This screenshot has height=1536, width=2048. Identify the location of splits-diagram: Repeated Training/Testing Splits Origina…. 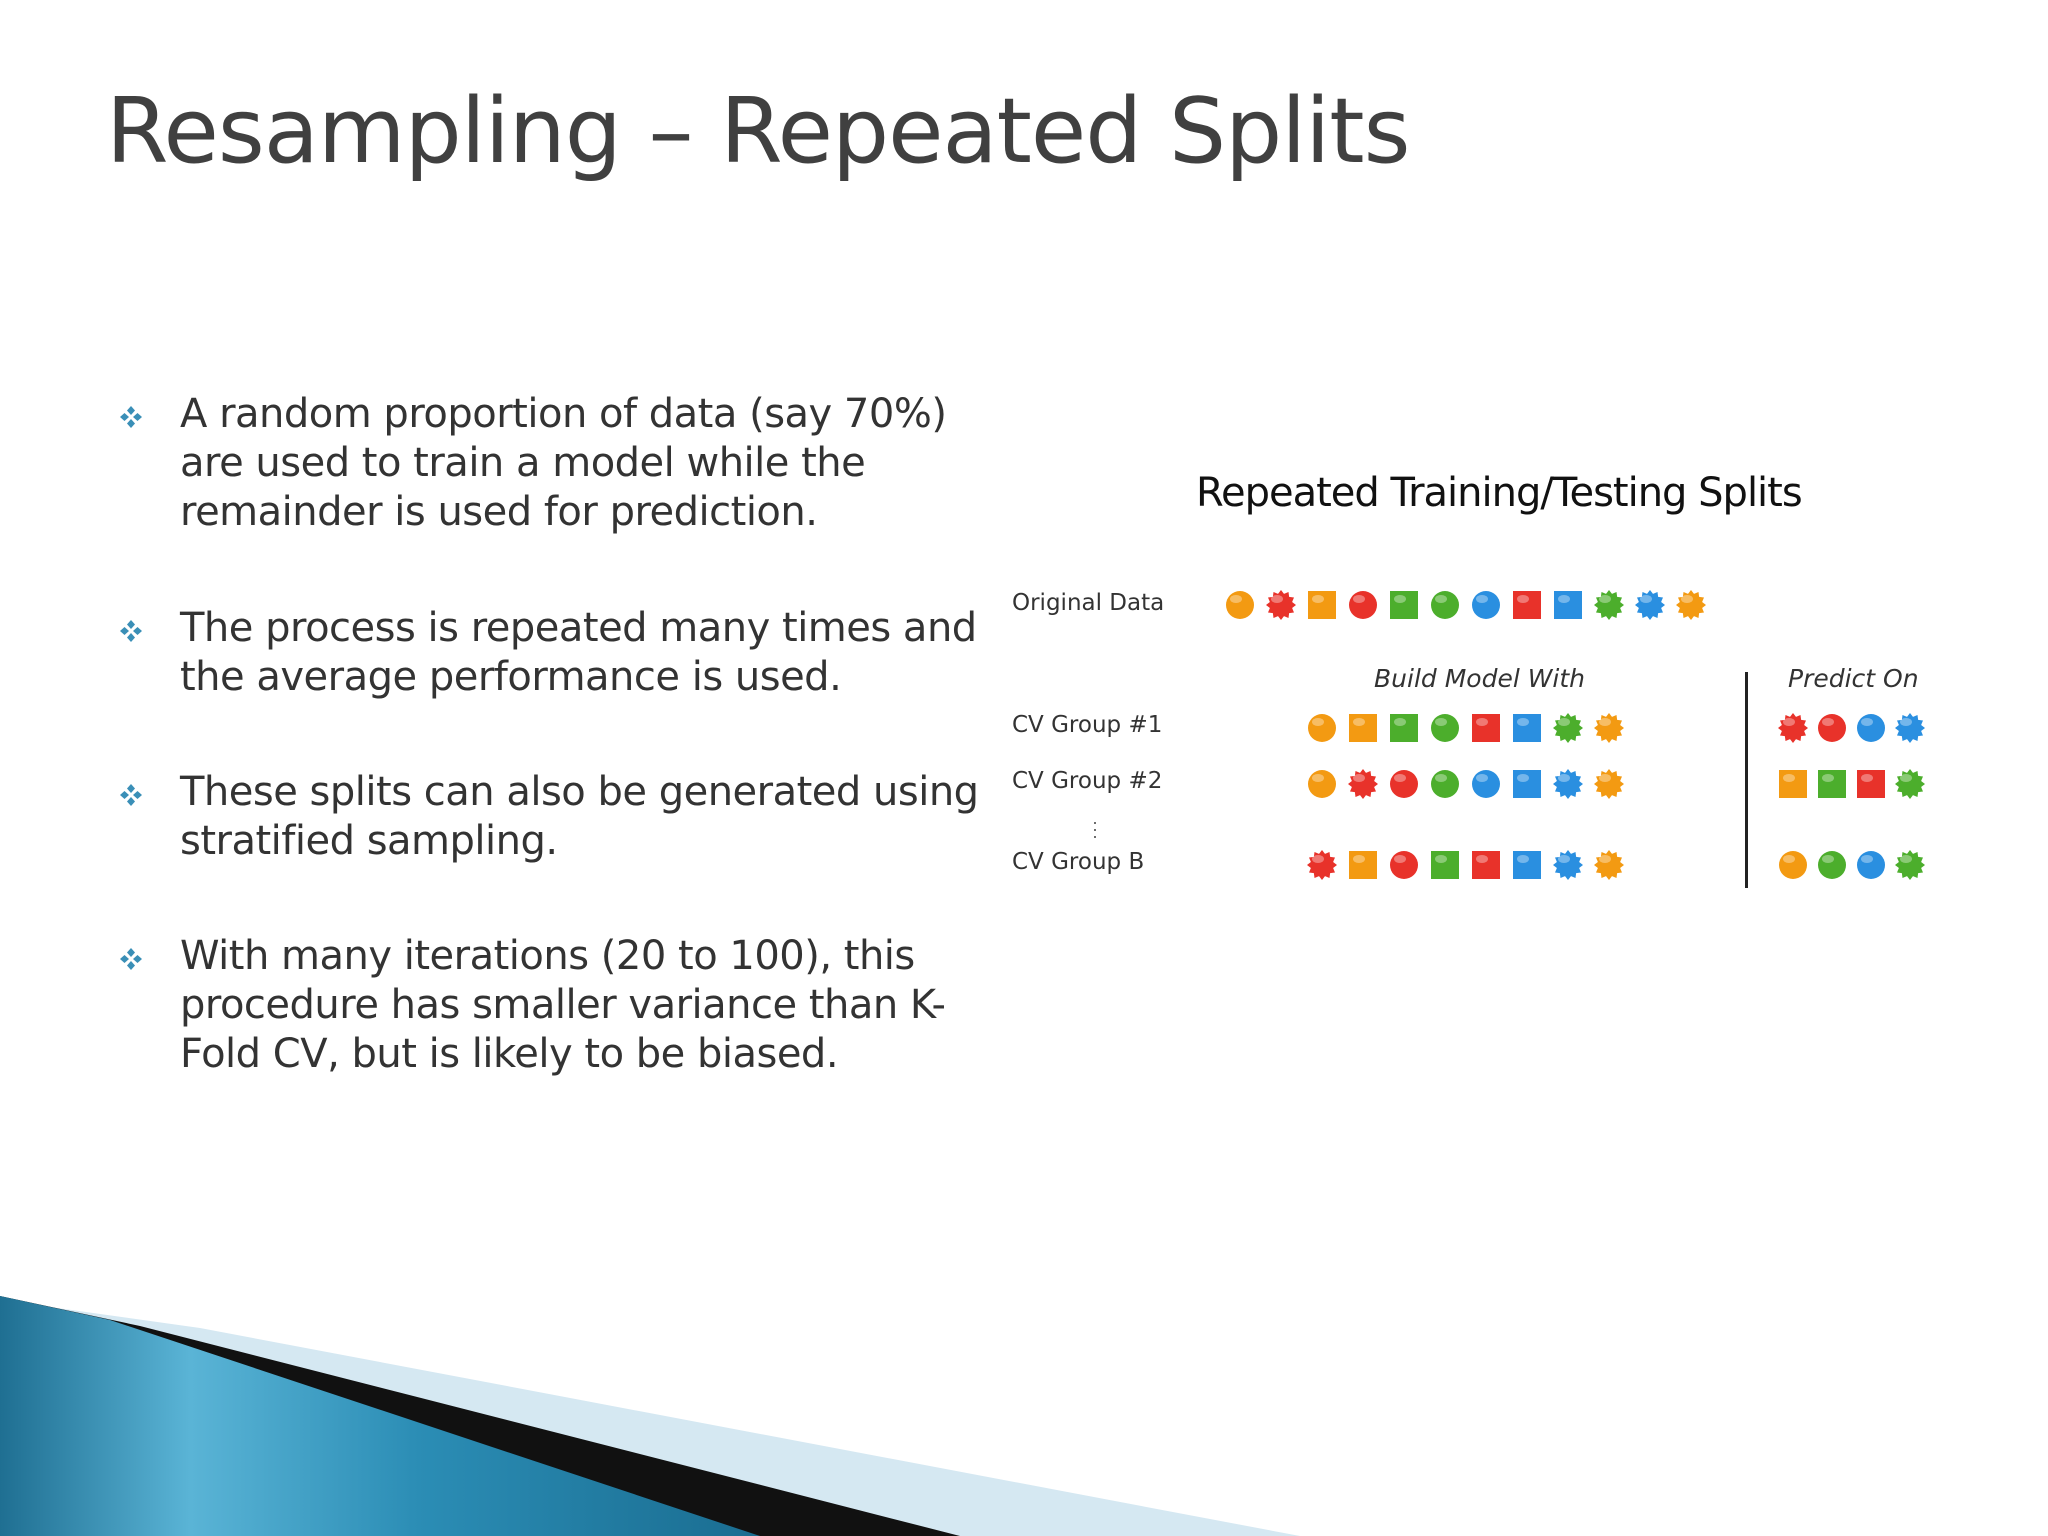
(1470, 685).